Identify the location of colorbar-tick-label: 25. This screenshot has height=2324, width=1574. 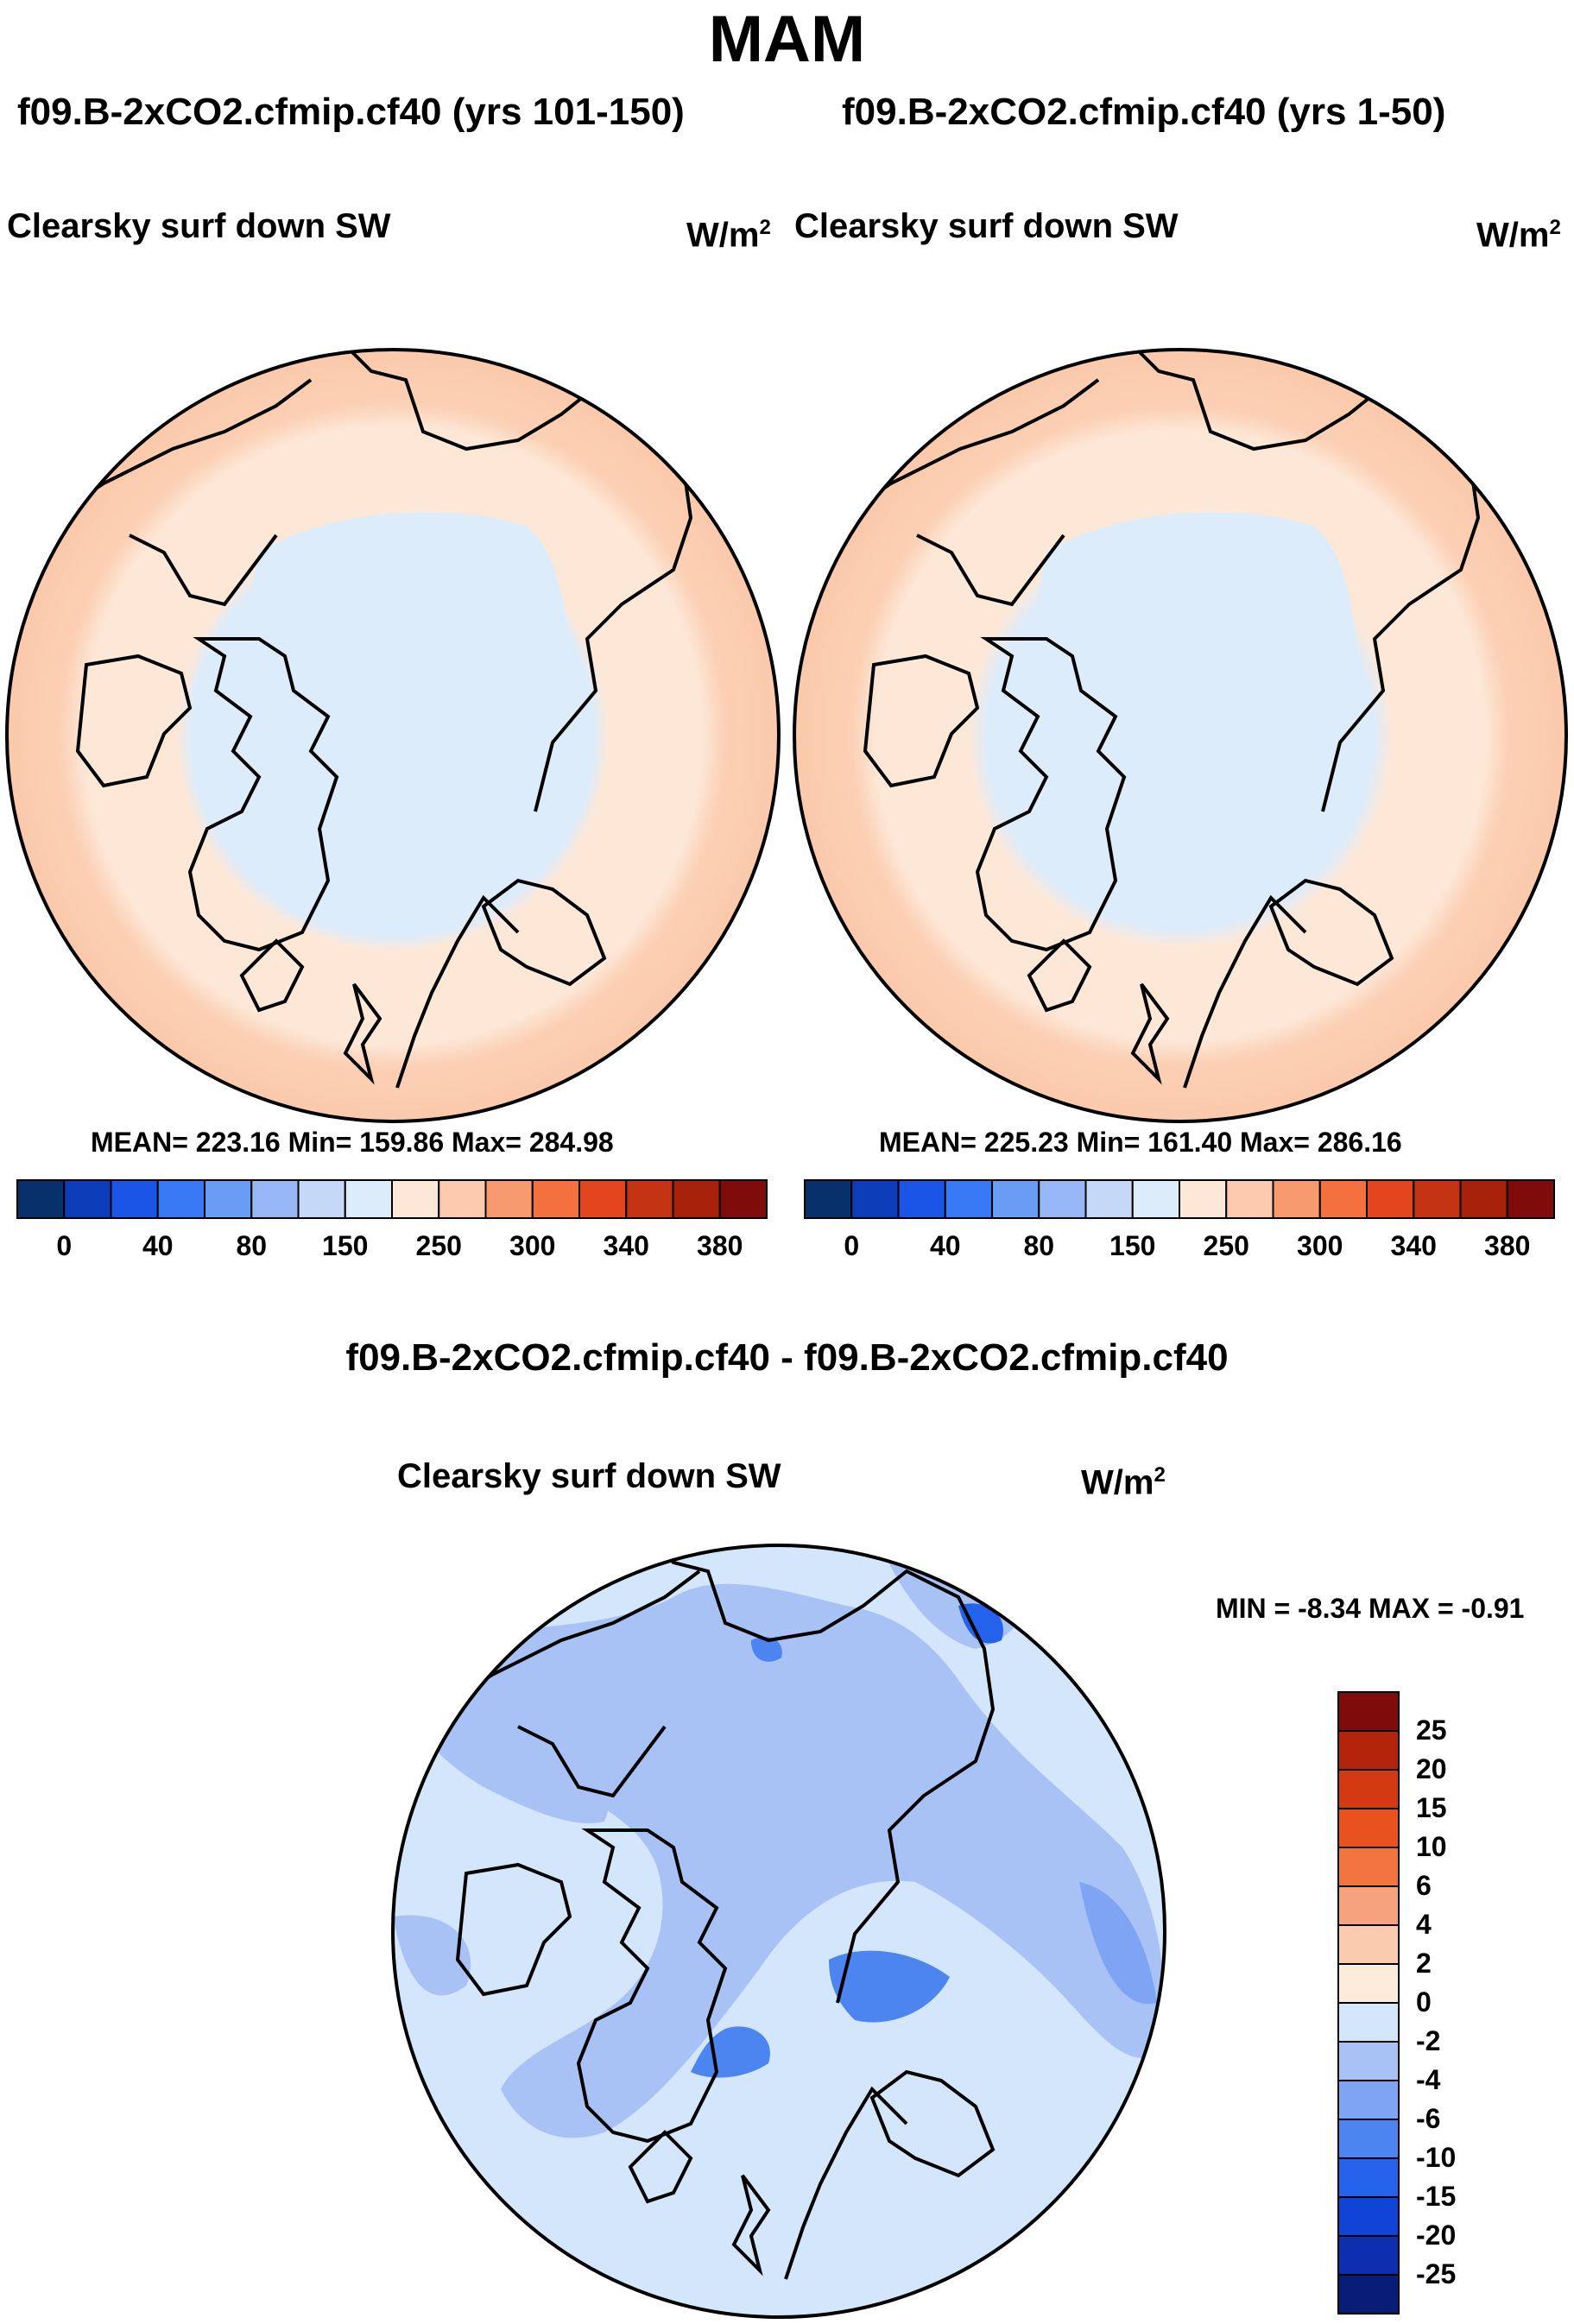
(1431, 1731).